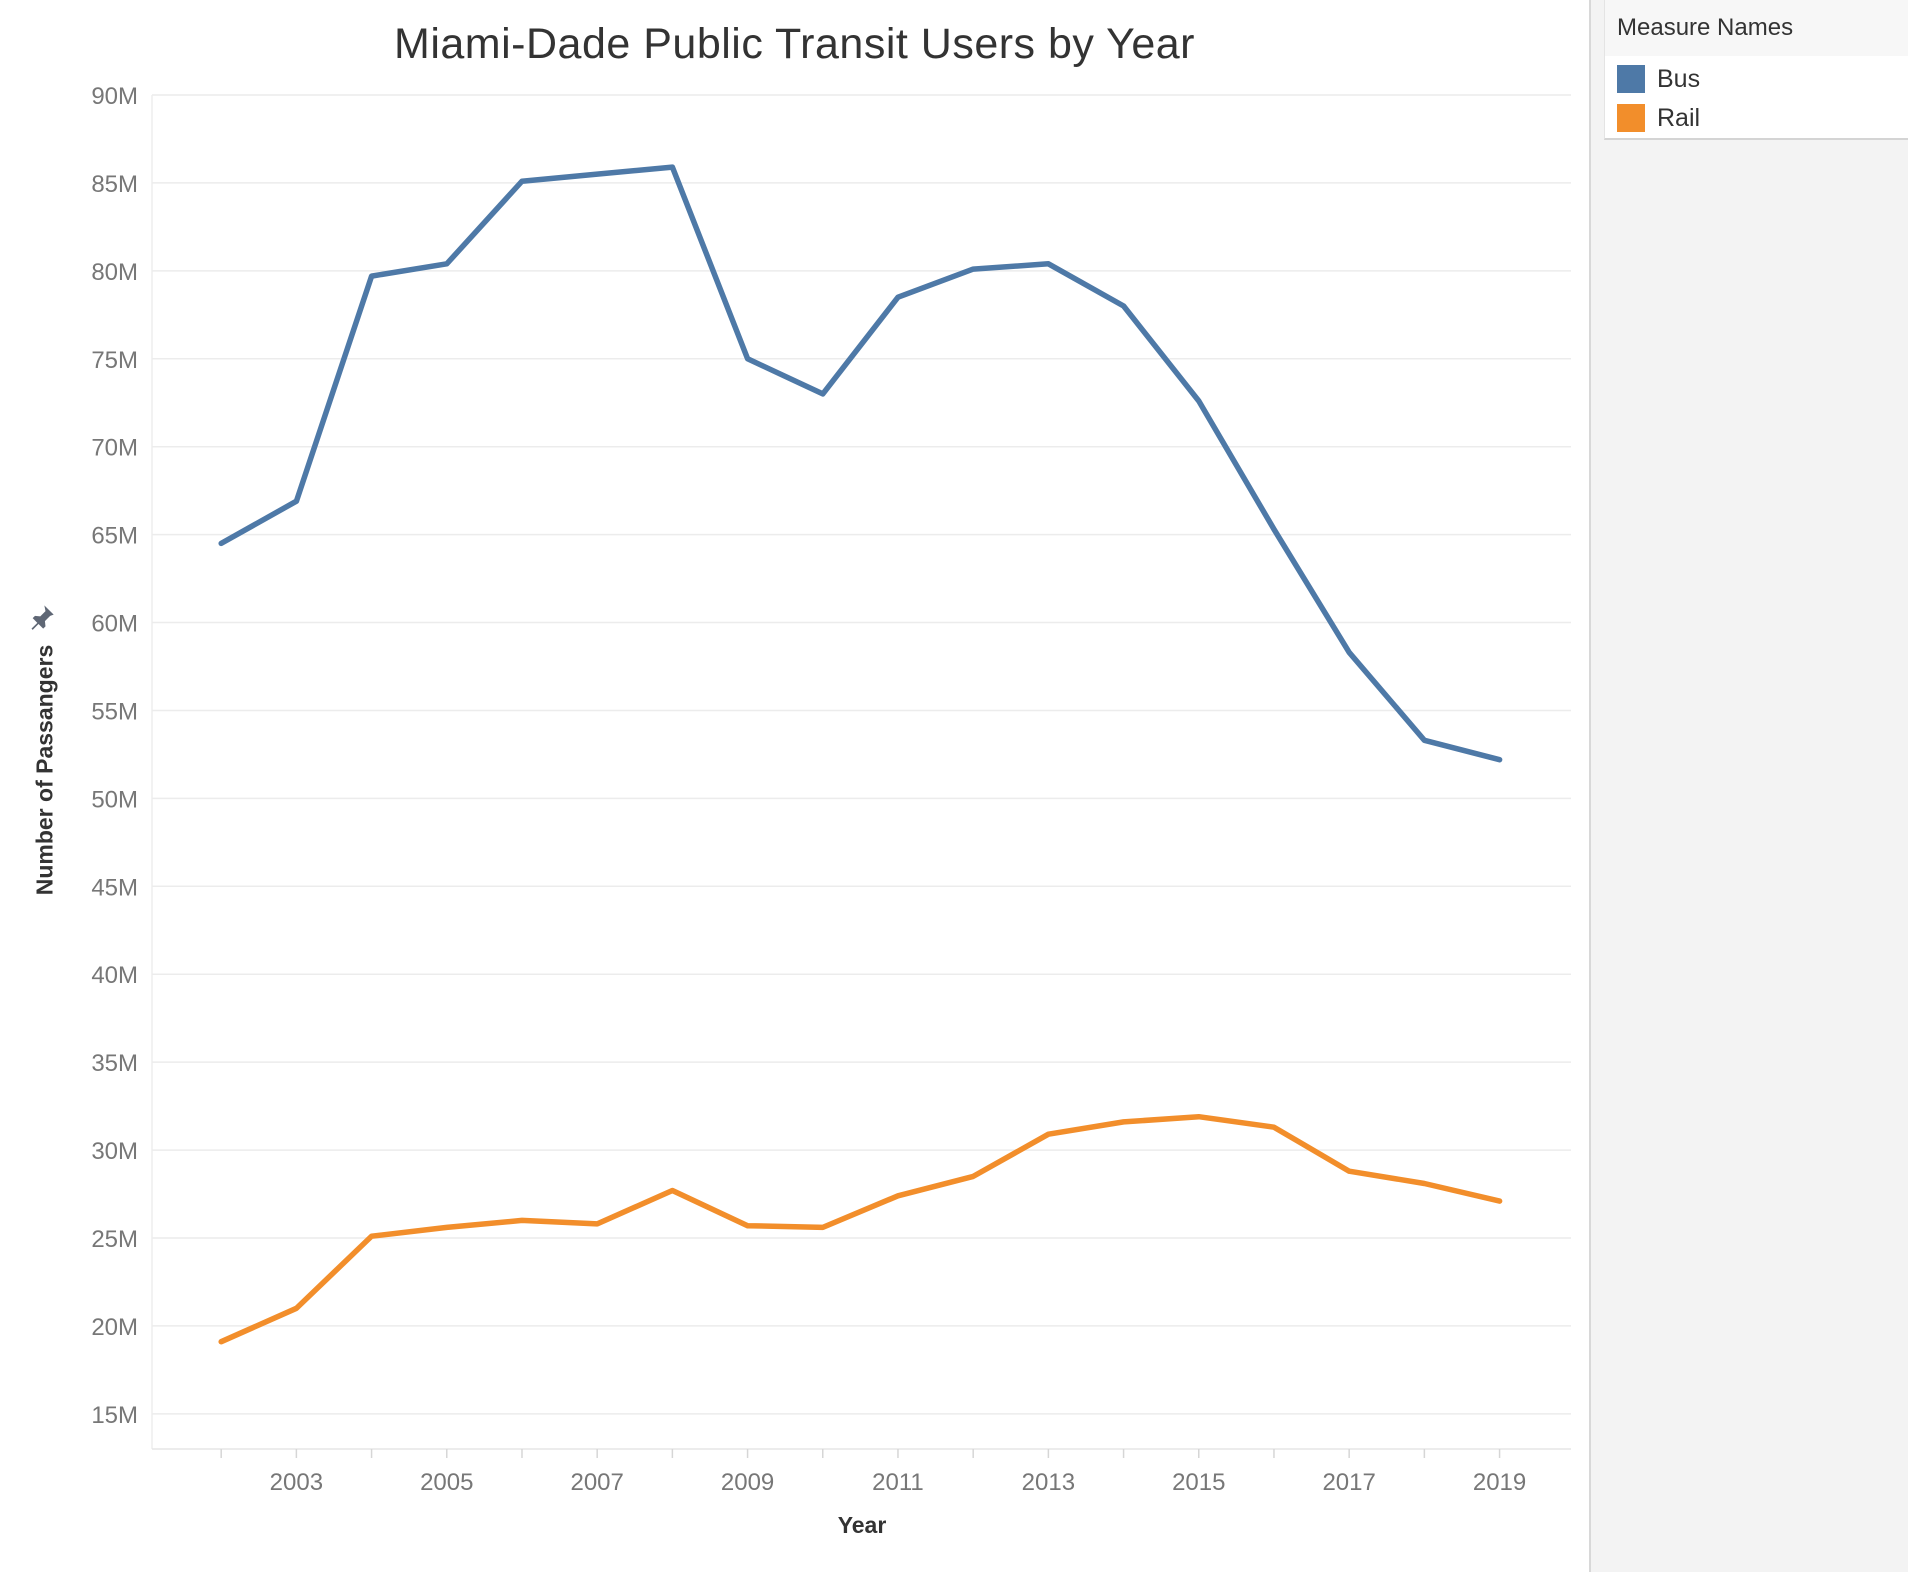 This screenshot has height=1572, width=1908. I want to click on y-tick-label: 30M, so click(114, 1151).